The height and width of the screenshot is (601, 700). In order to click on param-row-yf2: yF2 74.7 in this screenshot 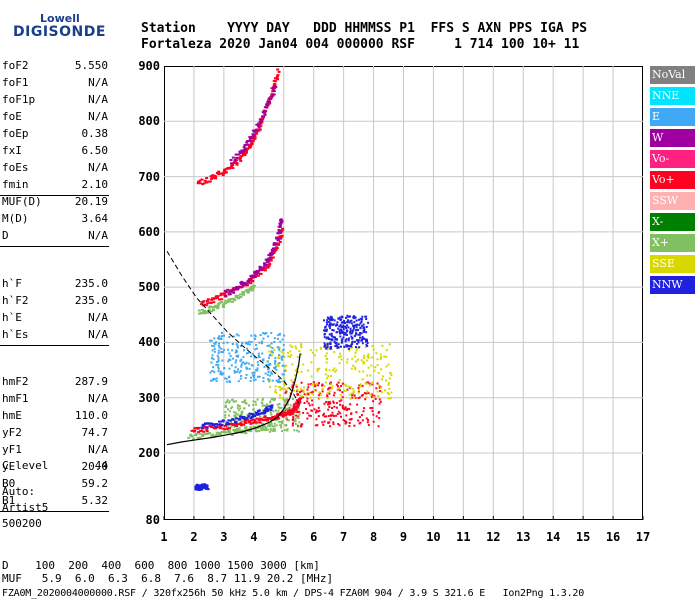, I will do `click(55, 433)`.